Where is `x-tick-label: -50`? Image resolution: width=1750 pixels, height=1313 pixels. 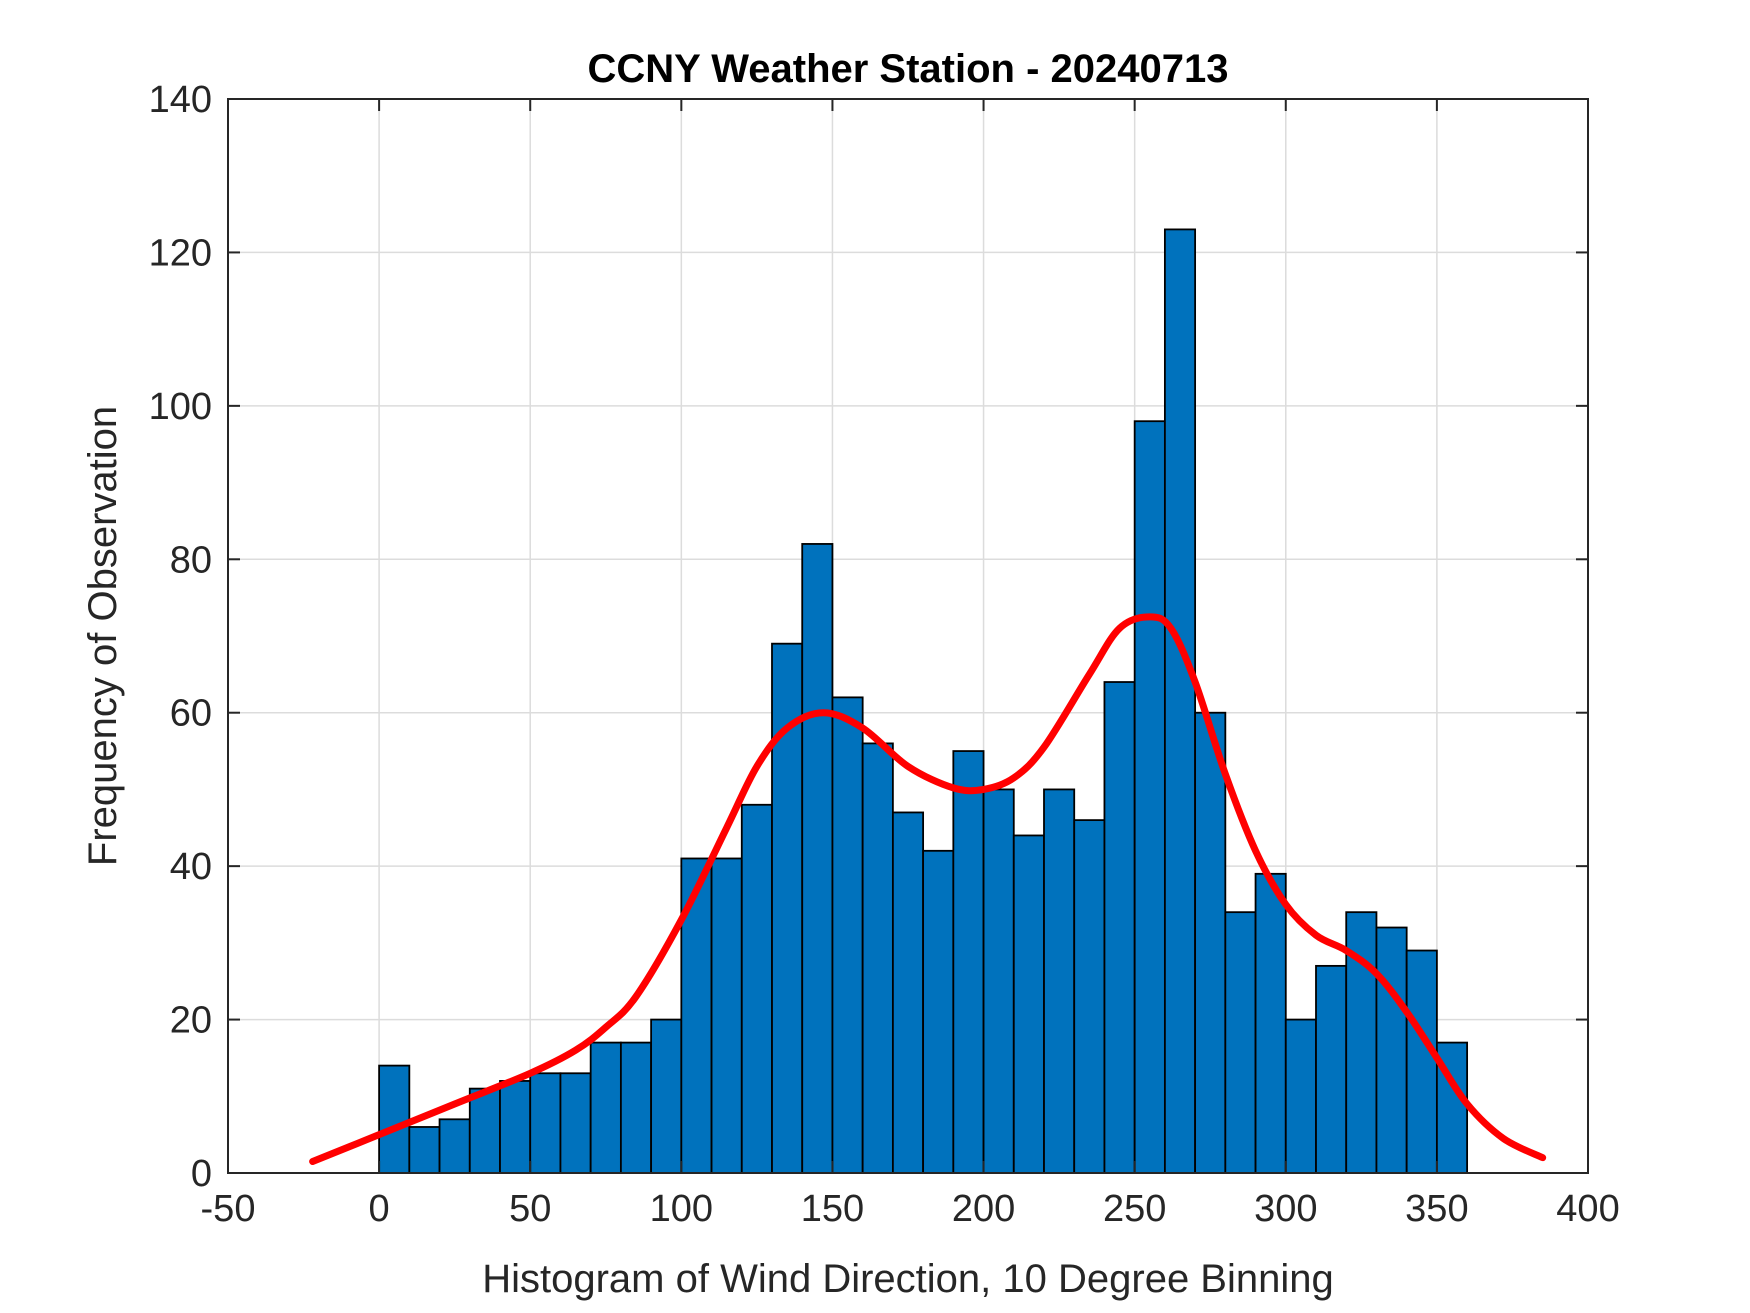 x-tick-label: -50 is located at coordinates (228, 1209).